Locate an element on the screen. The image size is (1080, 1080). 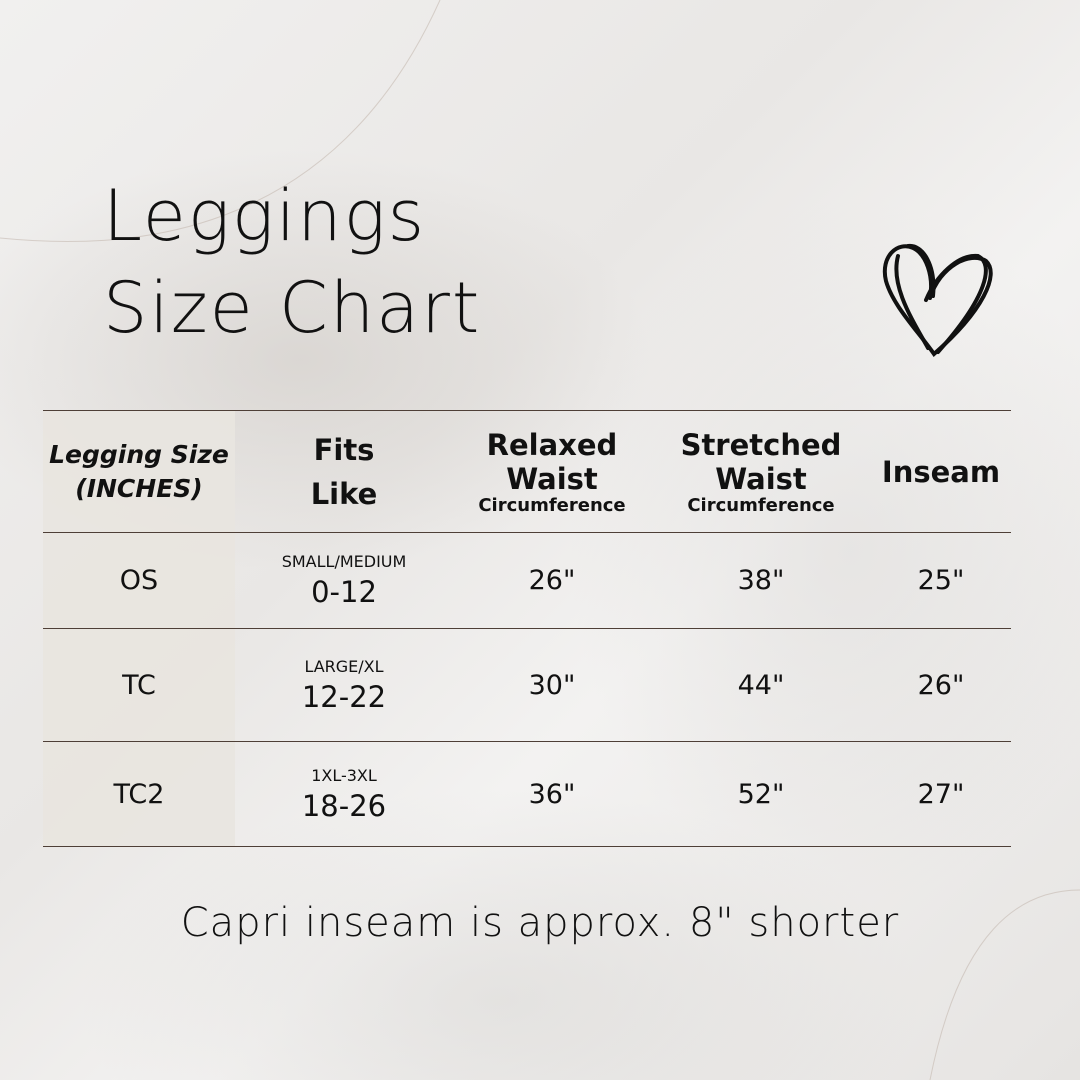
capri-note: Capri inseam is approx. 8" shorter is located at coordinates (540, 923).